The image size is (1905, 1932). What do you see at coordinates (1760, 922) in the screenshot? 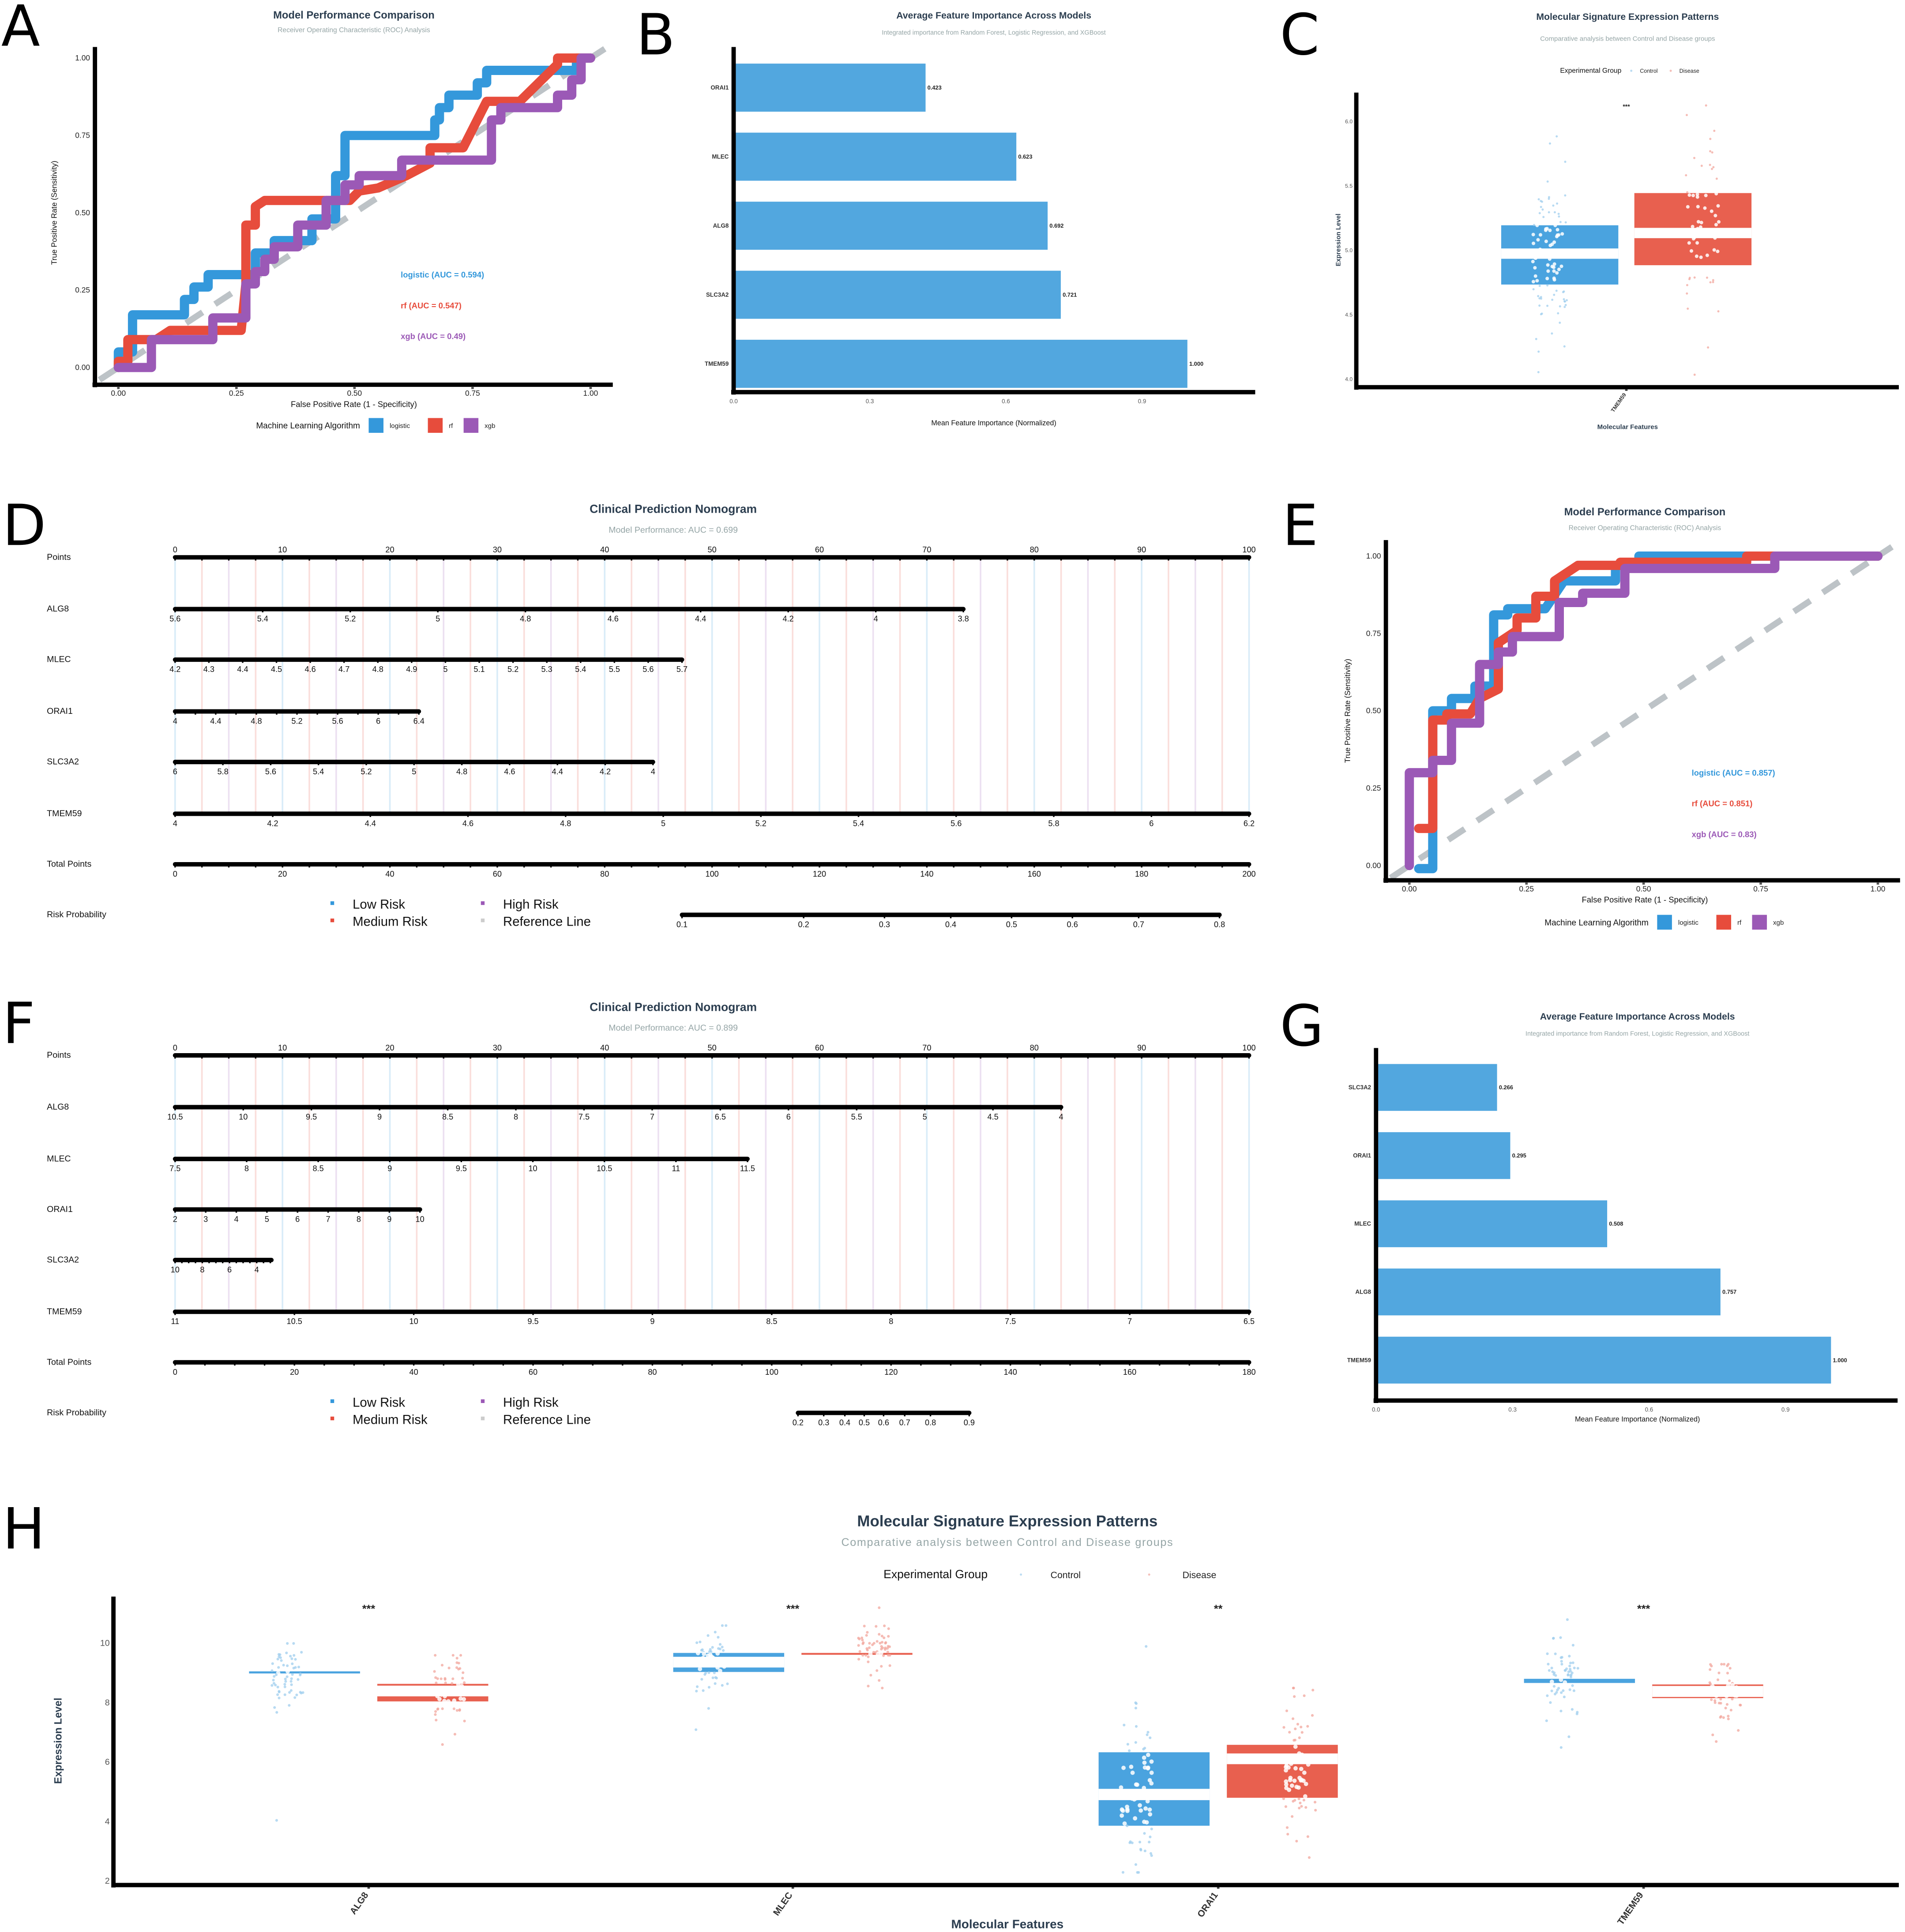
I see `legend-swatch-xgb` at bounding box center [1760, 922].